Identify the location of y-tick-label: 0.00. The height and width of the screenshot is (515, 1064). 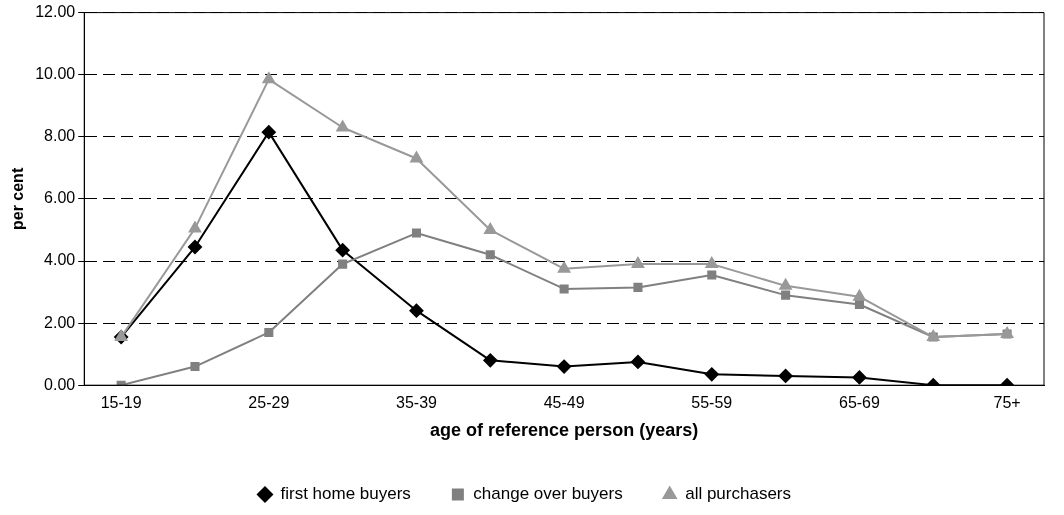
(60, 384).